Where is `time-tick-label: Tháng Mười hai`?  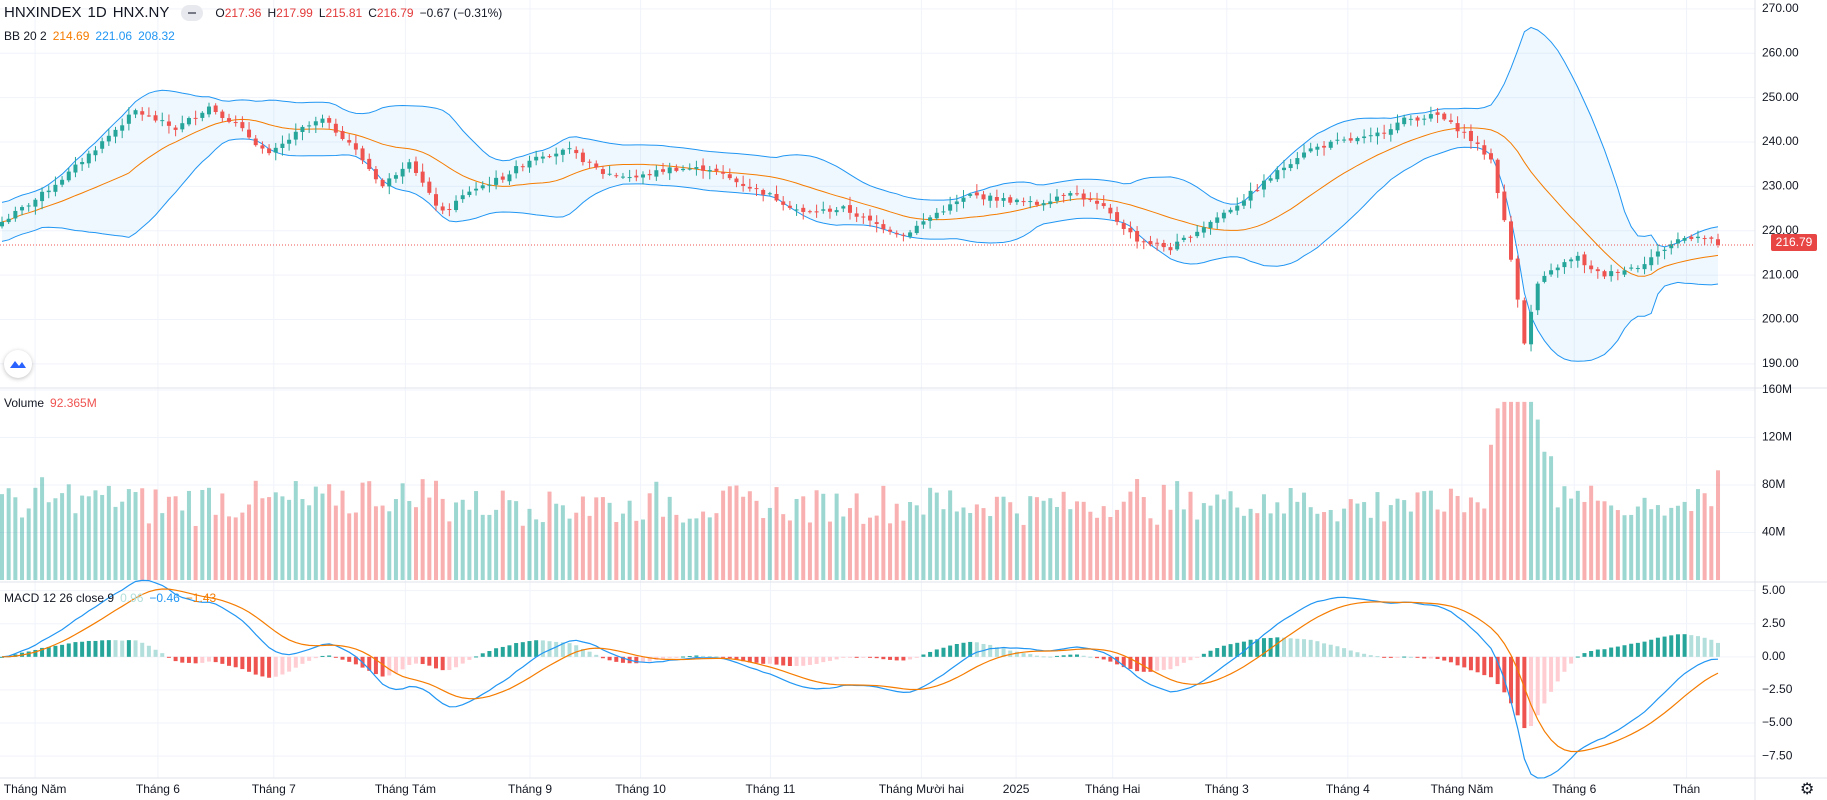 time-tick-label: Tháng Mười hai is located at coordinates (921, 789).